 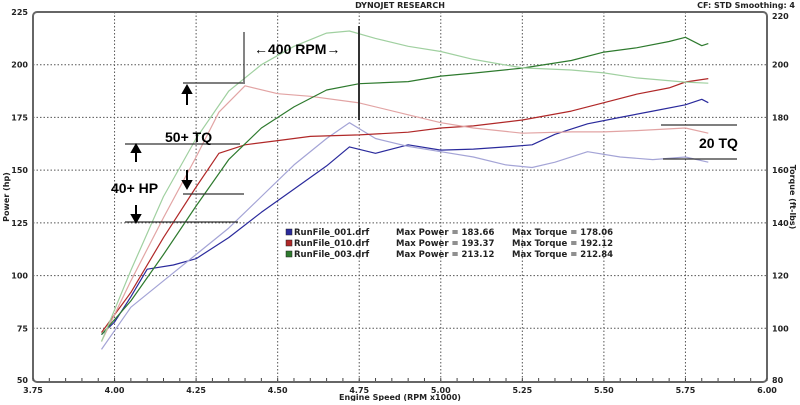 What do you see at coordinates (278, 390) in the screenshot?
I see `x-tick-label: 4.50` at bounding box center [278, 390].